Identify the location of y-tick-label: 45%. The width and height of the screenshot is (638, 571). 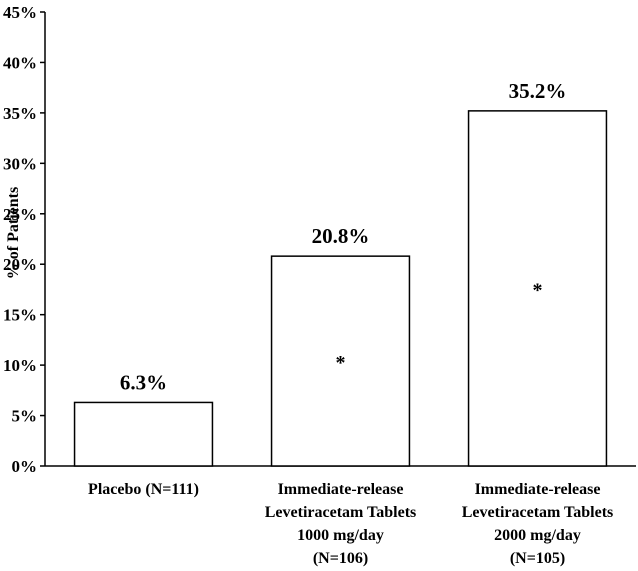
(20, 12).